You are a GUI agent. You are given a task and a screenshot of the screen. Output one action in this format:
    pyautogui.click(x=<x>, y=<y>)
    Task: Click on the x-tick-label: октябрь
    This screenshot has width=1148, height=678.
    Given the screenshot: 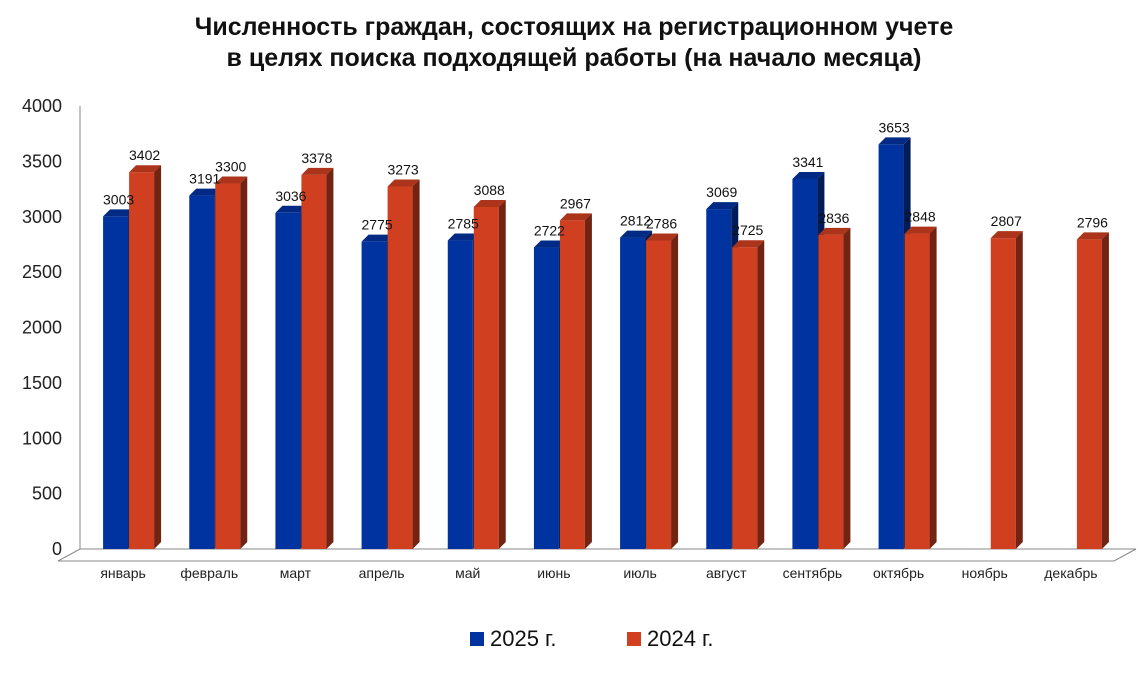 What is the action you would take?
    pyautogui.click(x=898, y=573)
    